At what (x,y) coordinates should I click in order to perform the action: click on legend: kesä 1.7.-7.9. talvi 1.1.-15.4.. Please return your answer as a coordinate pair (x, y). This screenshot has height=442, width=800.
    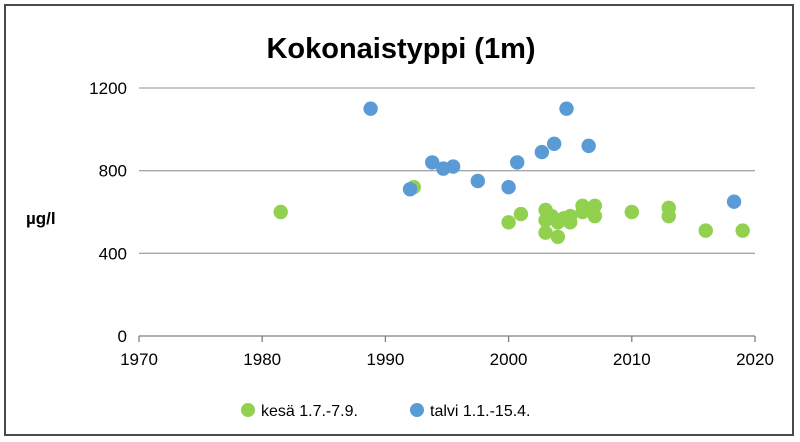
    Looking at the image, I should click on (386, 411).